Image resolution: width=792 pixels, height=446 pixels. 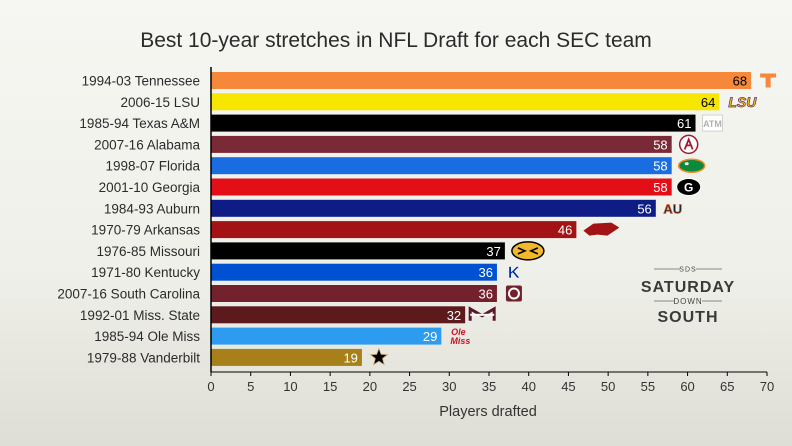 What do you see at coordinates (493, 251) in the screenshot?
I see `value-label: 37` at bounding box center [493, 251].